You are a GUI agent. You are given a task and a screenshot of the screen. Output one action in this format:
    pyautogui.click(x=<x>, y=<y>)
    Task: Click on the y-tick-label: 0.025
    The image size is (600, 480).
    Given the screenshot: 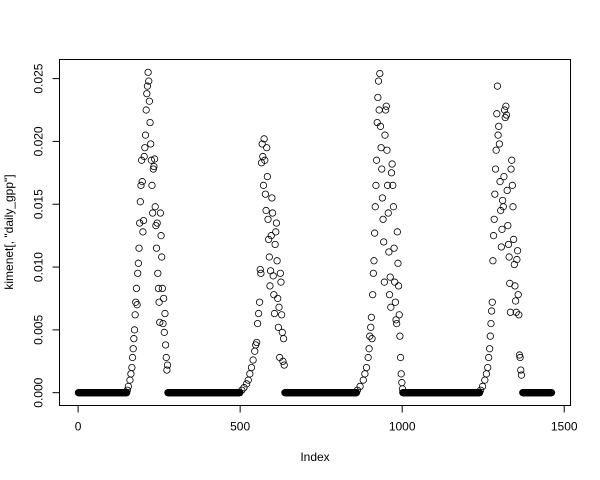 What is the action you would take?
    pyautogui.click(x=39, y=78)
    